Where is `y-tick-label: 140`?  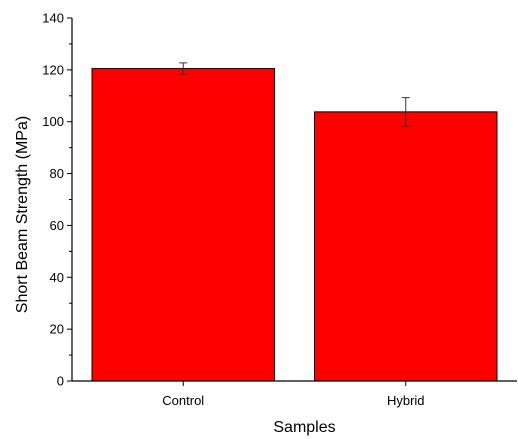 y-tick-label: 140 is located at coordinates (53, 18).